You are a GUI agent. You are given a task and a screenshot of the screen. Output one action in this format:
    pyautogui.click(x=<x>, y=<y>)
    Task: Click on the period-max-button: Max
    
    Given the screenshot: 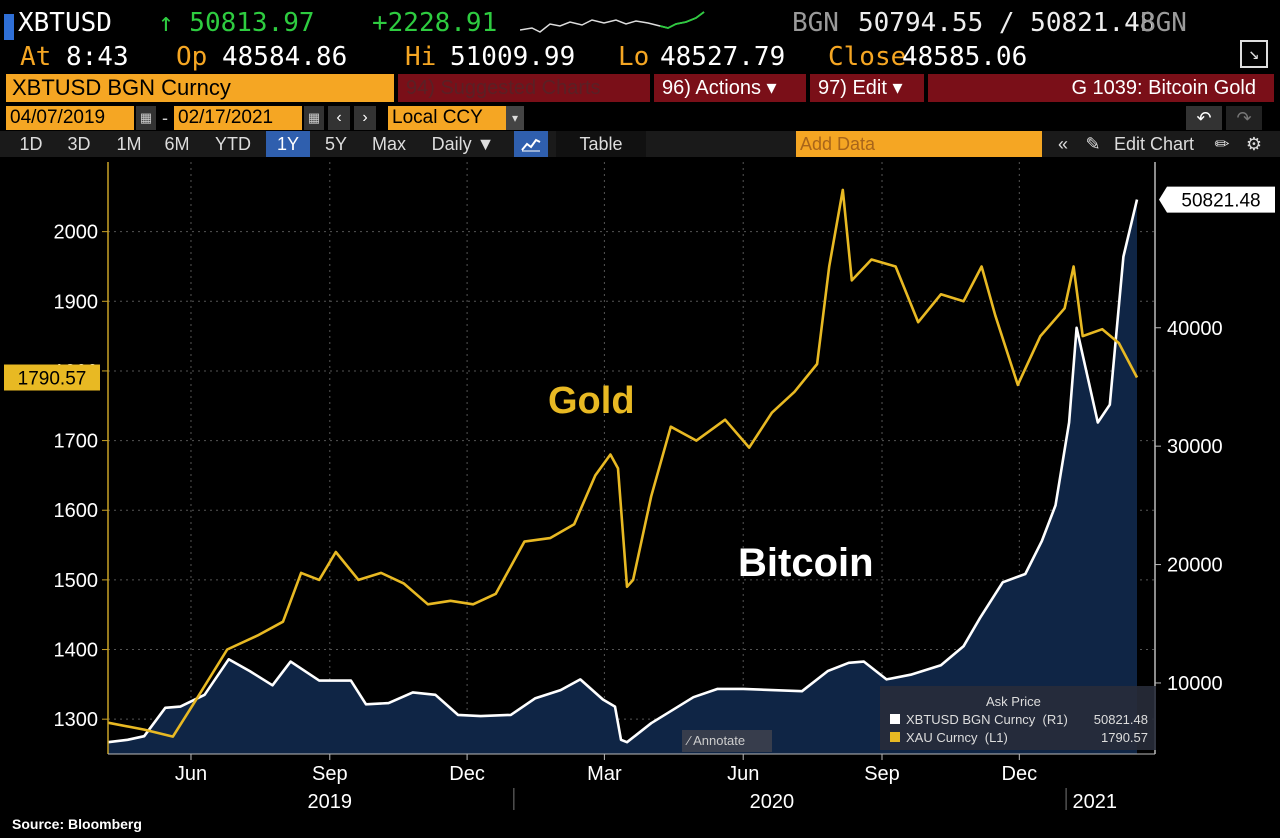 What is the action you would take?
    pyautogui.click(x=388, y=144)
    